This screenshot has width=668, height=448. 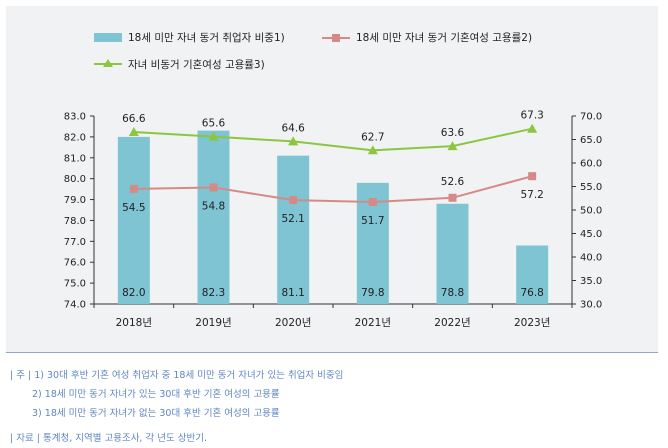 I want to click on legend-marker-line1, so click(x=336, y=38).